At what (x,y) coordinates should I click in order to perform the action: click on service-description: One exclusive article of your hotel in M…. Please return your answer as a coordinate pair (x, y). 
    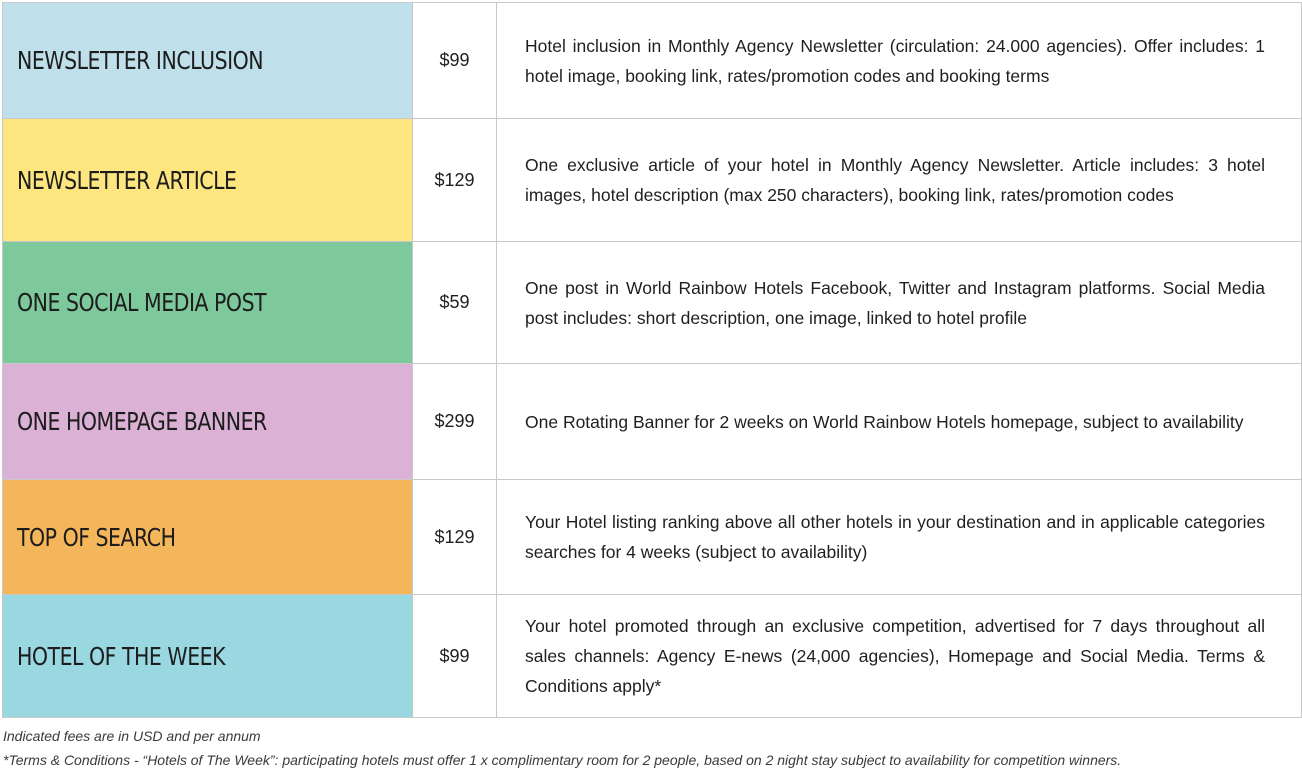
    Looking at the image, I should click on (899, 180).